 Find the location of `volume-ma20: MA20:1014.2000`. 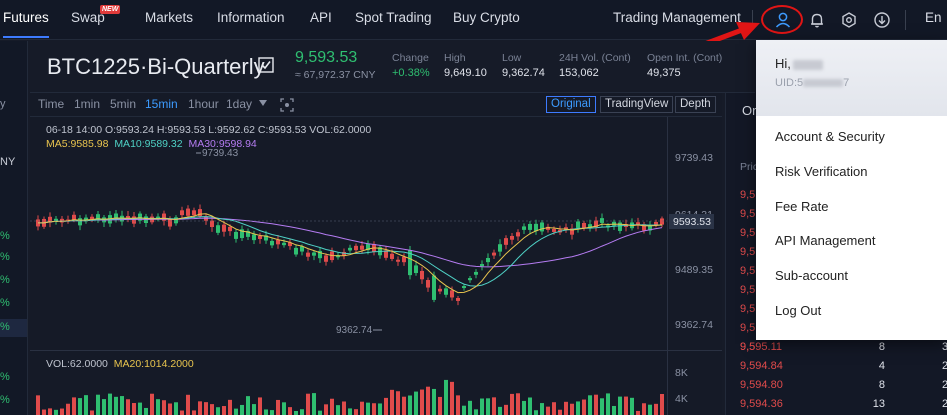

volume-ma20: MA20:1014.2000 is located at coordinates (153, 364).